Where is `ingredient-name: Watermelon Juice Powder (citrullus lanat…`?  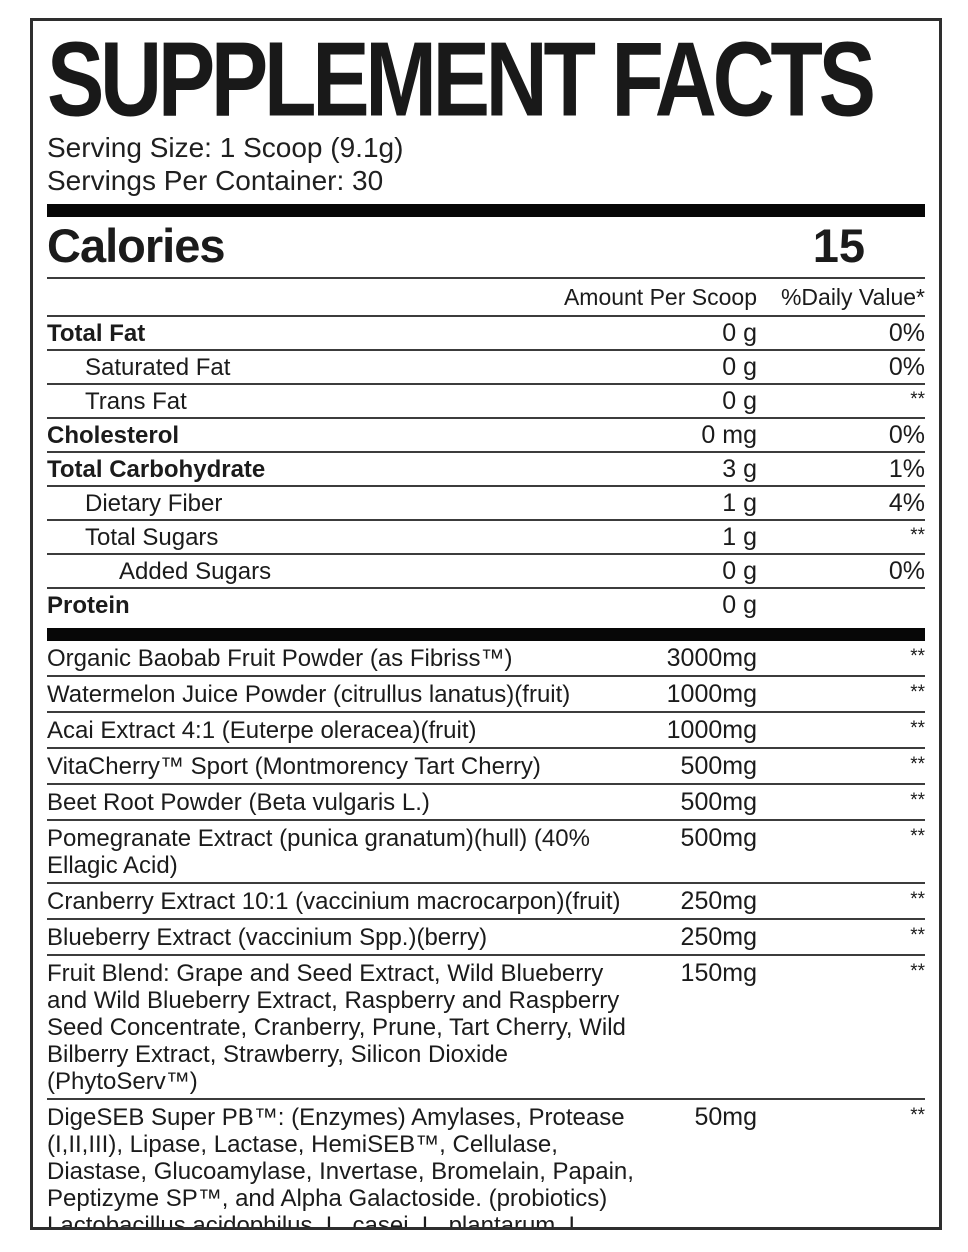 ingredient-name: Watermelon Juice Powder (citrullus lanat… is located at coordinates (309, 694).